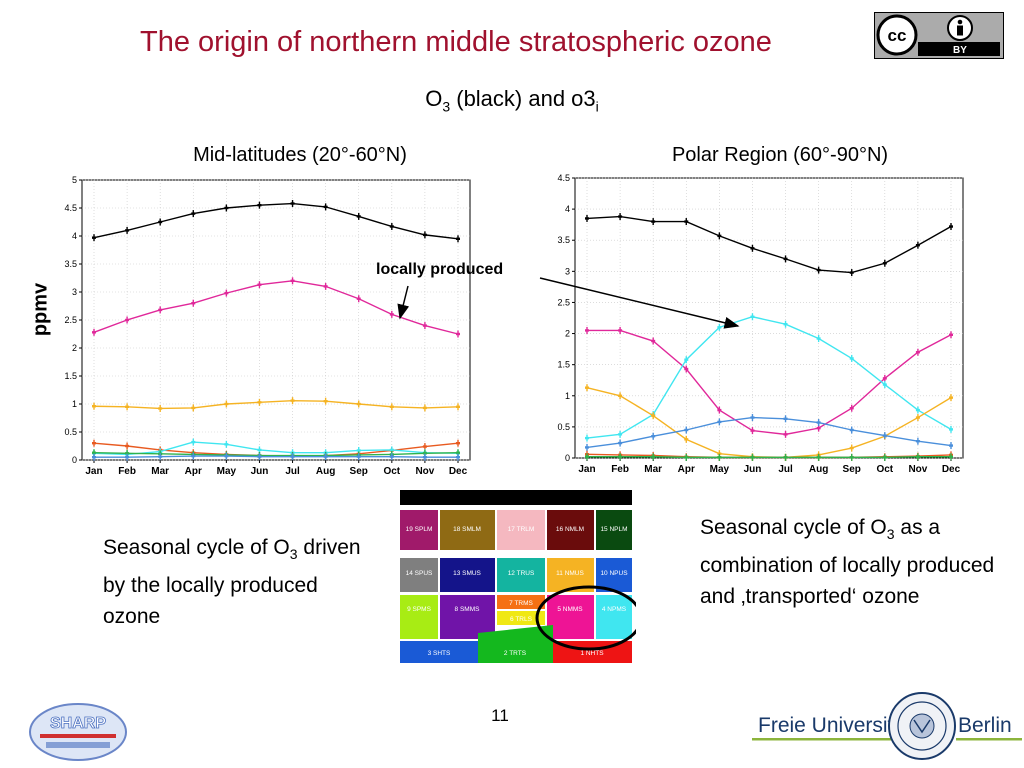 The height and width of the screenshot is (768, 1024). What do you see at coordinates (468, 609) in the screenshot?
I see `region-map-label: 8 SMMS` at bounding box center [468, 609].